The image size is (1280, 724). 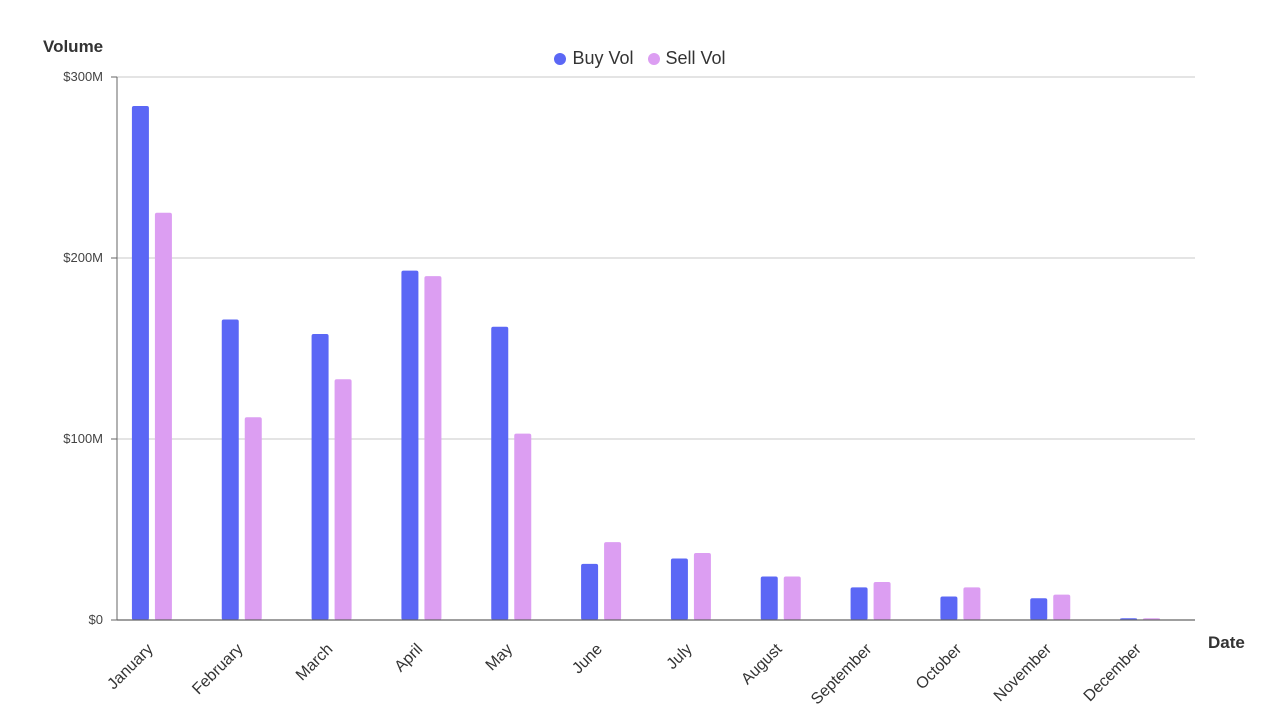 I want to click on x-tick-label: December, so click(x=1113, y=672).